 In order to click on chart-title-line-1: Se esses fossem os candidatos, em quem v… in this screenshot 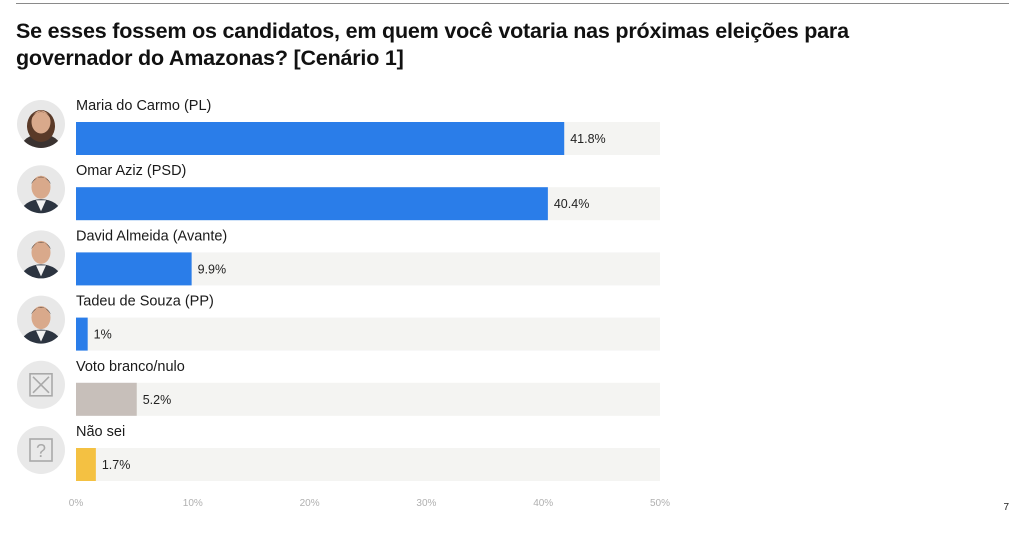, I will do `click(432, 31)`.